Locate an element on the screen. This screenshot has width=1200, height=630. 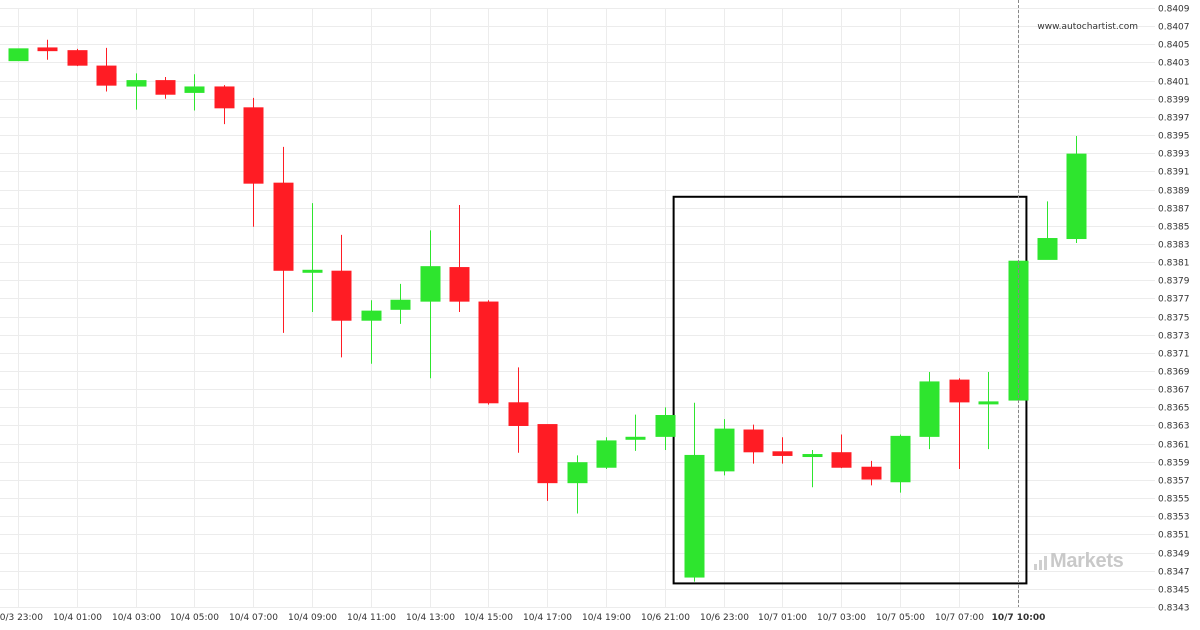
x-tick-label: 10/4 07:00 is located at coordinates (253, 618).